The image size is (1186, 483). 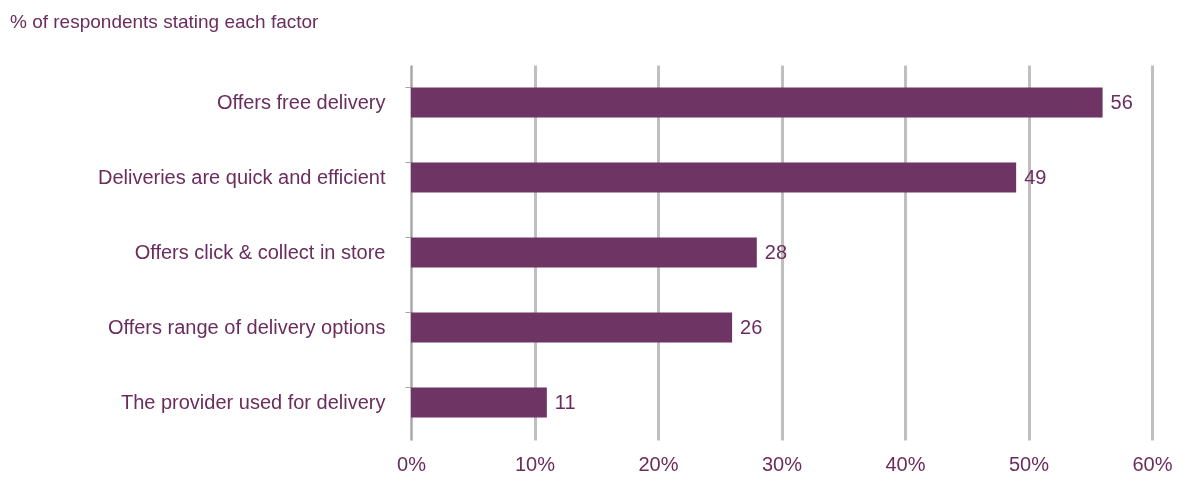 I want to click on data-label: 49, so click(x=1035, y=176).